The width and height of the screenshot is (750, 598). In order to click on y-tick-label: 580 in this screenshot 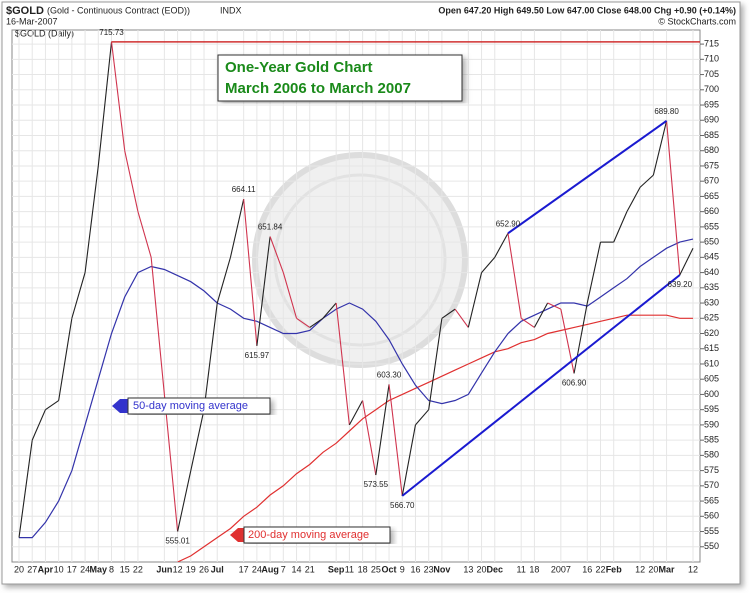, I will do `click(711, 455)`.